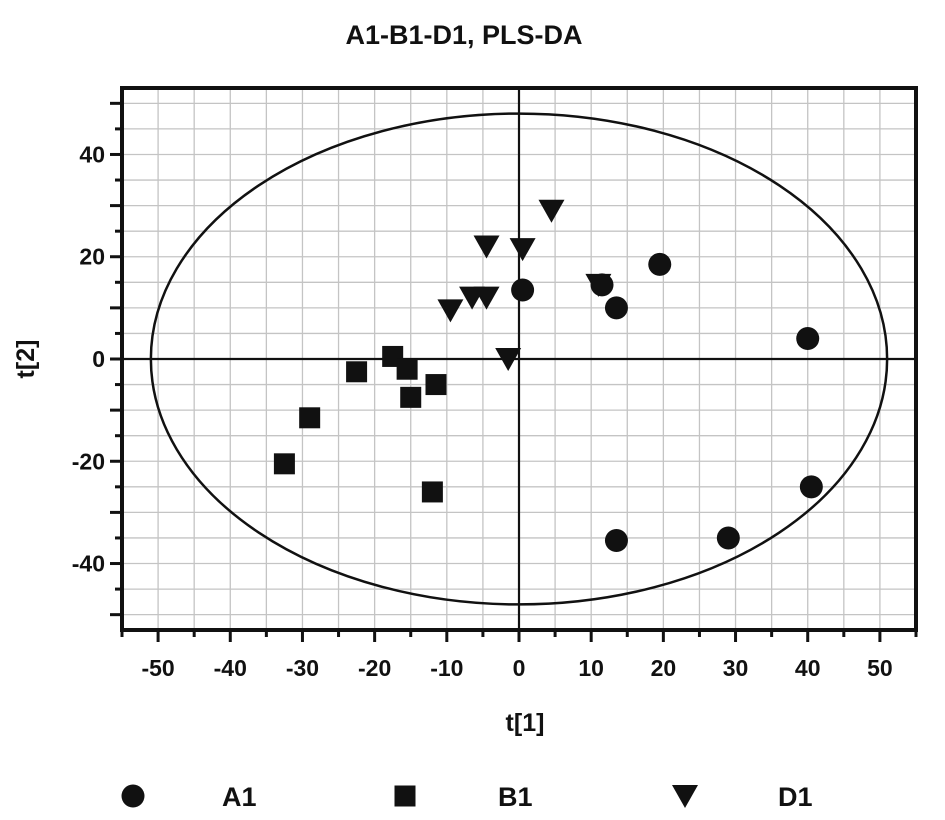  Describe the element at coordinates (88, 564) in the screenshot. I see `y-tick-label: -40` at that location.